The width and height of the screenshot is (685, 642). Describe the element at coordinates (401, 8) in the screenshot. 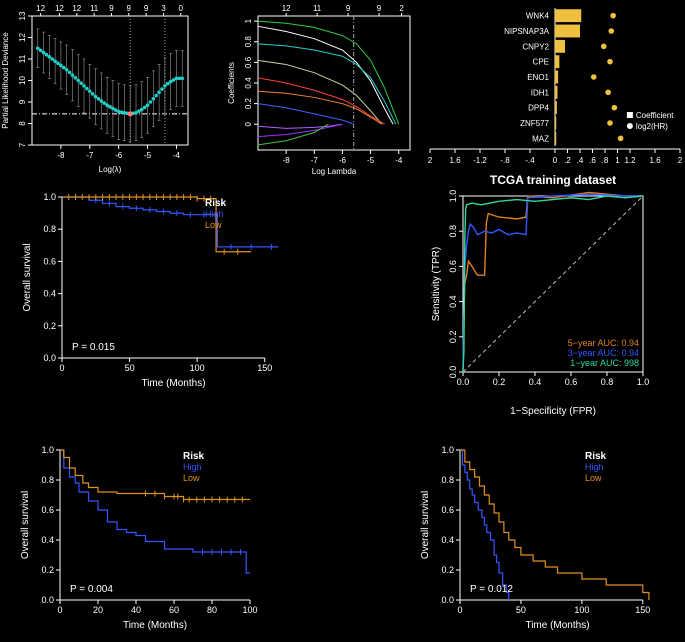

I see `top-tick-label: 2` at that location.